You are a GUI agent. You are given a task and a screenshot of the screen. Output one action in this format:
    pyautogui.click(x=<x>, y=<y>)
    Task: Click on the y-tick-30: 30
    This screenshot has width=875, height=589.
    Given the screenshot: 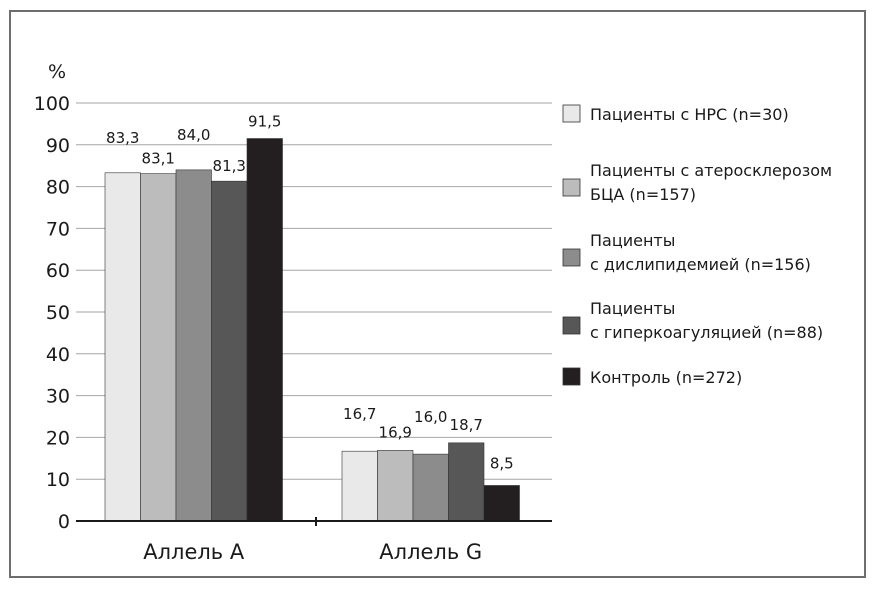 What is the action you would take?
    pyautogui.click(x=58, y=397)
    